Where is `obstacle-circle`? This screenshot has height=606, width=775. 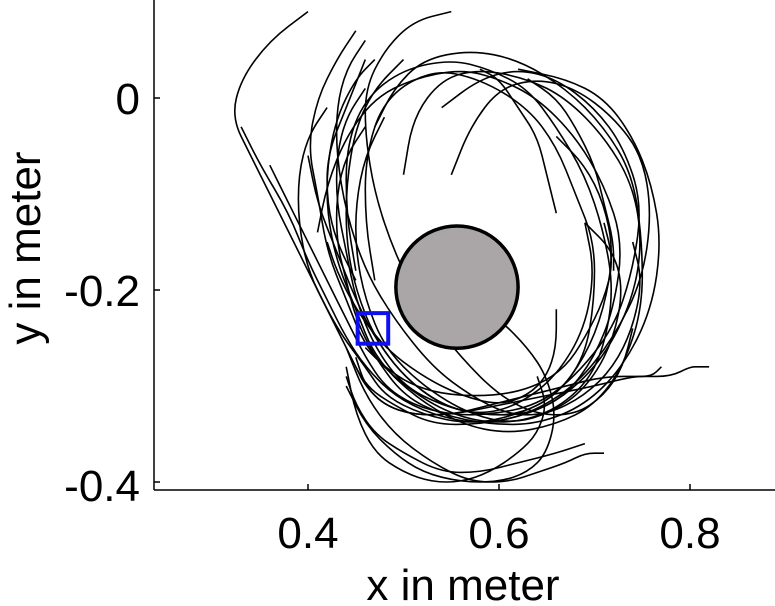 obstacle-circle is located at coordinates (457, 287).